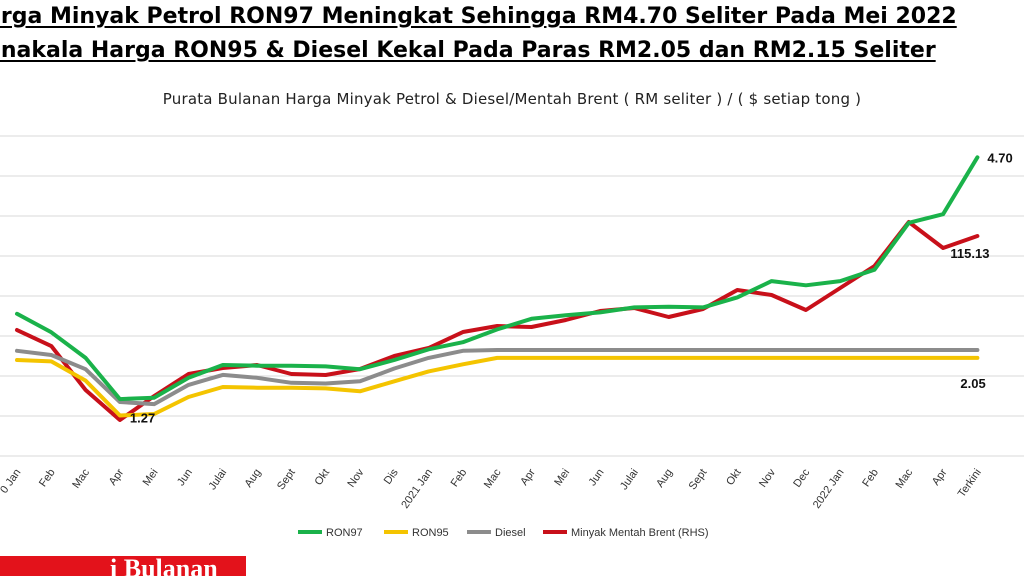 Image resolution: width=1024 pixels, height=576 pixels. I want to click on data-label-min: 1.27, so click(142, 417).